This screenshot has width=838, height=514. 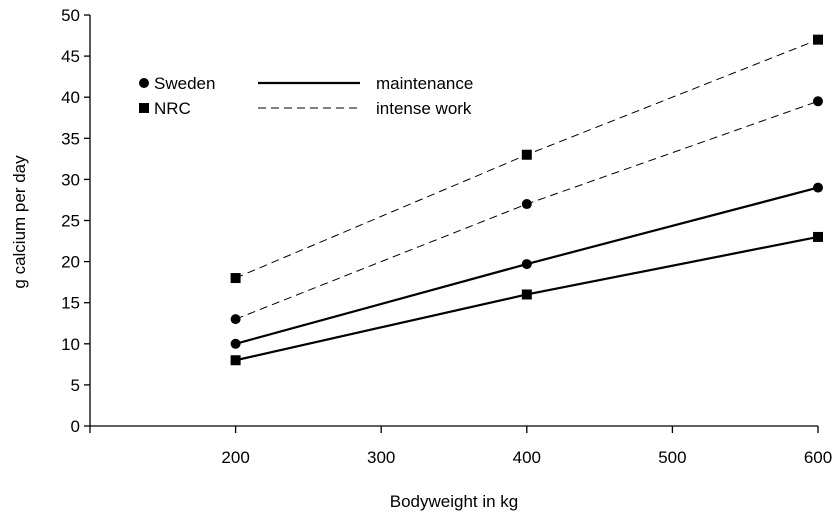 What do you see at coordinates (381, 457) in the screenshot?
I see `x-tick-label: 300` at bounding box center [381, 457].